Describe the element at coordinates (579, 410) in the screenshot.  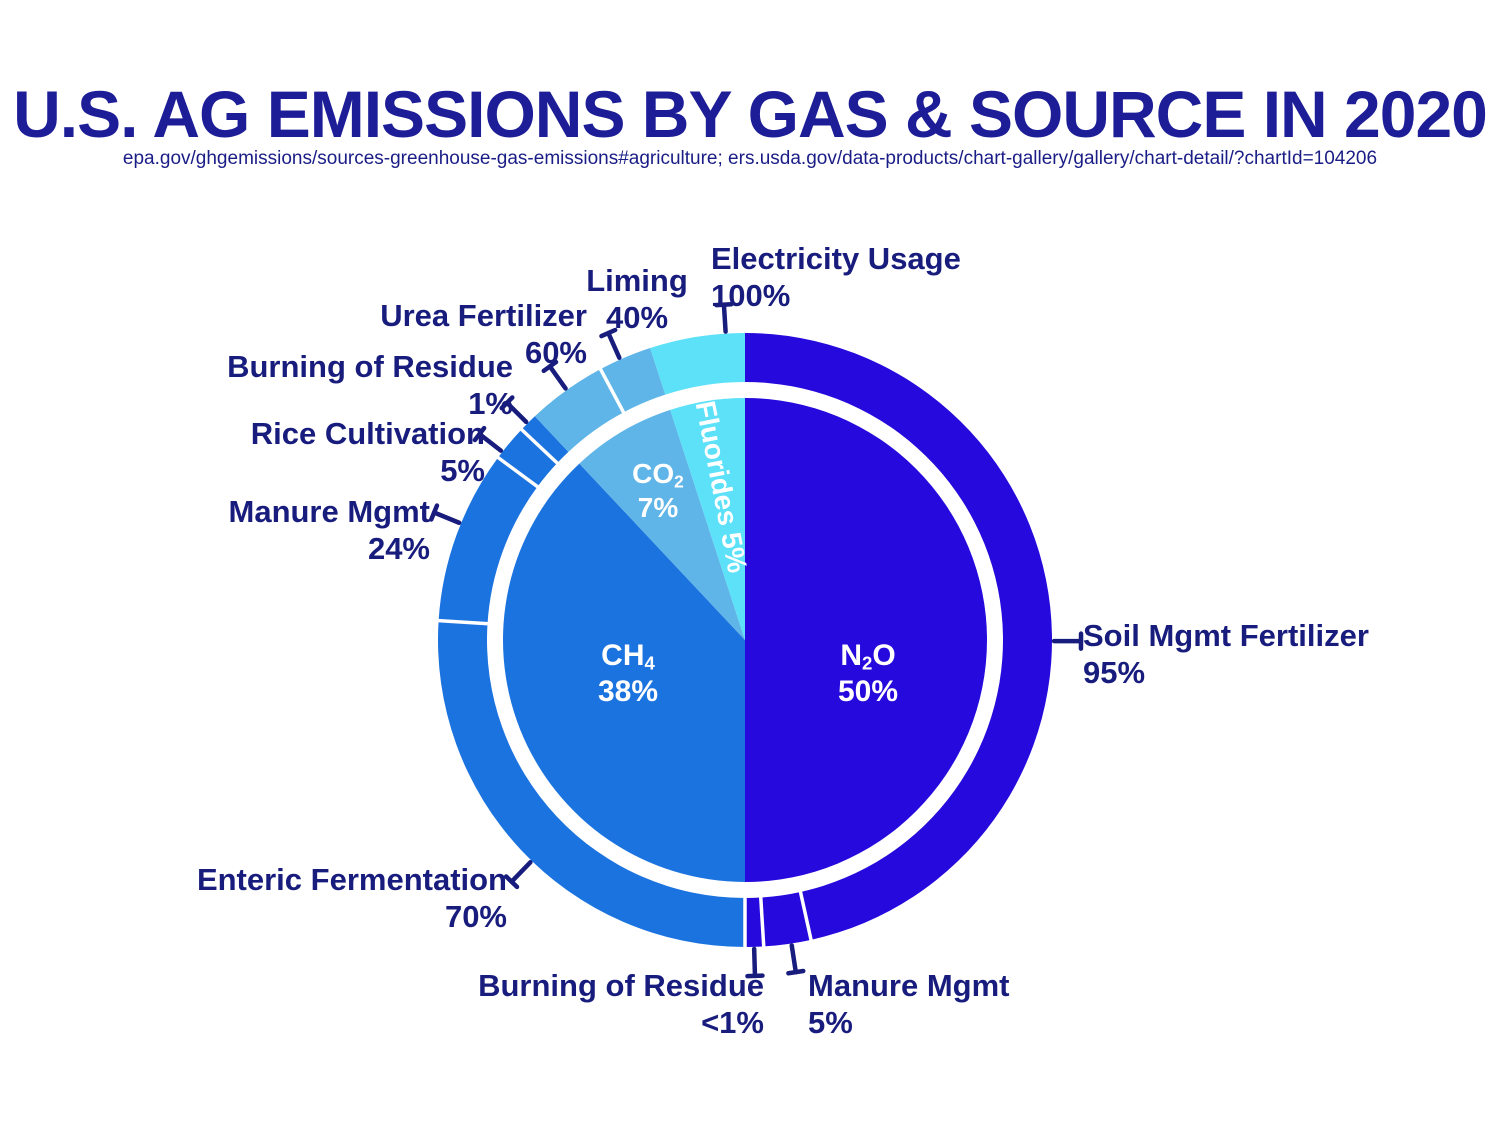
I see `ring-segment-urea-fertilizer` at that location.